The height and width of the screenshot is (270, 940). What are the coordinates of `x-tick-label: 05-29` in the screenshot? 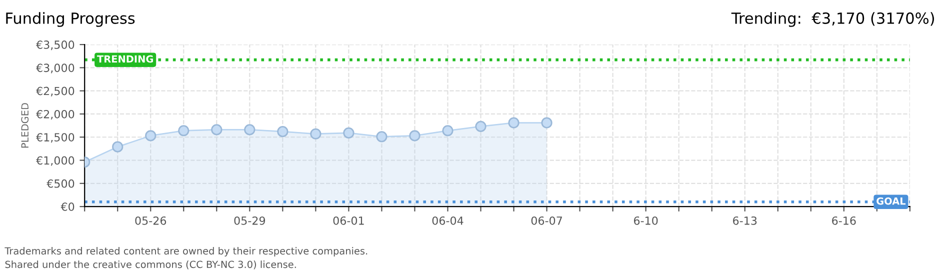 It's located at (250, 220).